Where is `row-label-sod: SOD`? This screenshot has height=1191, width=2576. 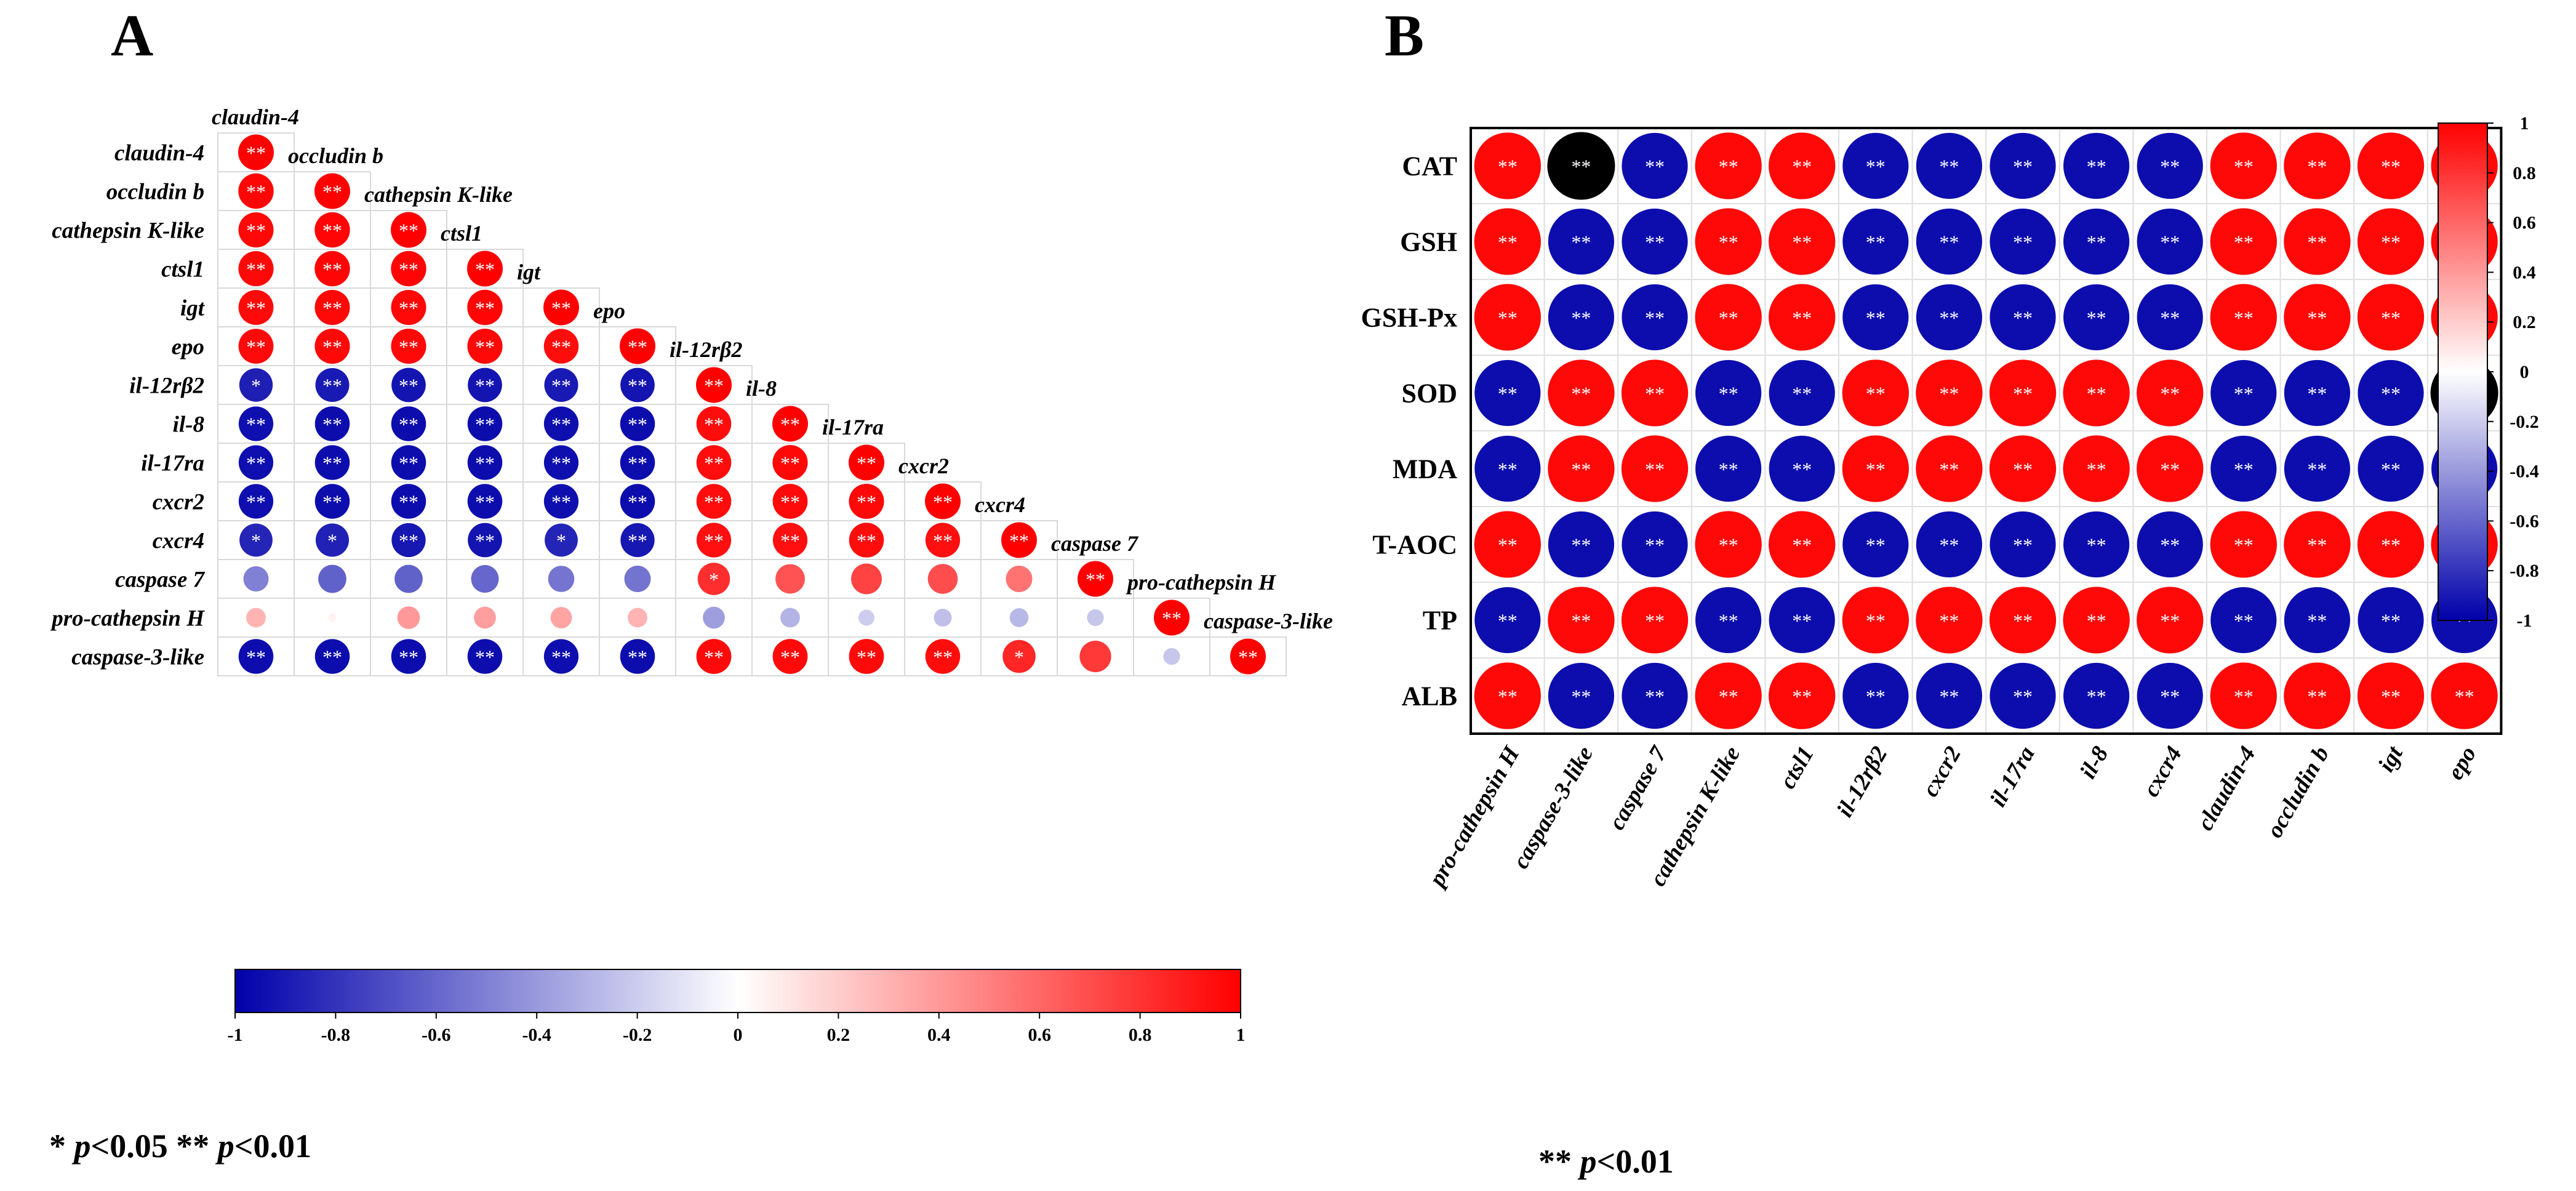
row-label-sod: SOD is located at coordinates (1429, 394).